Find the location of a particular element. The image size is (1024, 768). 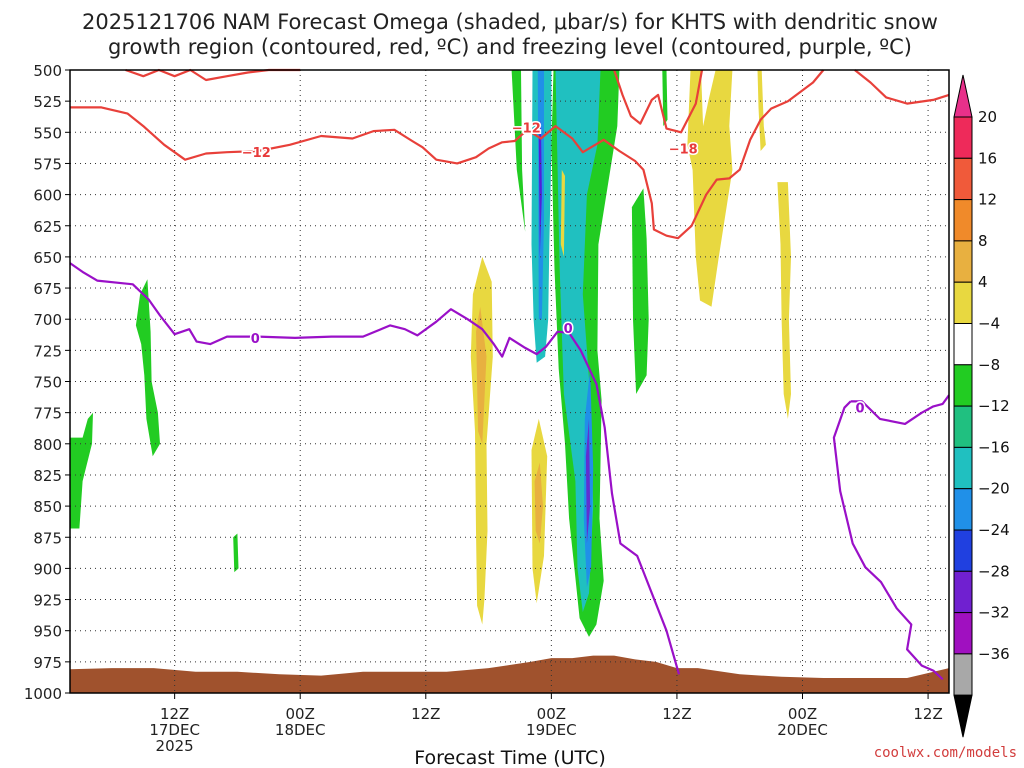

contour-label-0: −12 is located at coordinates (256, 153).